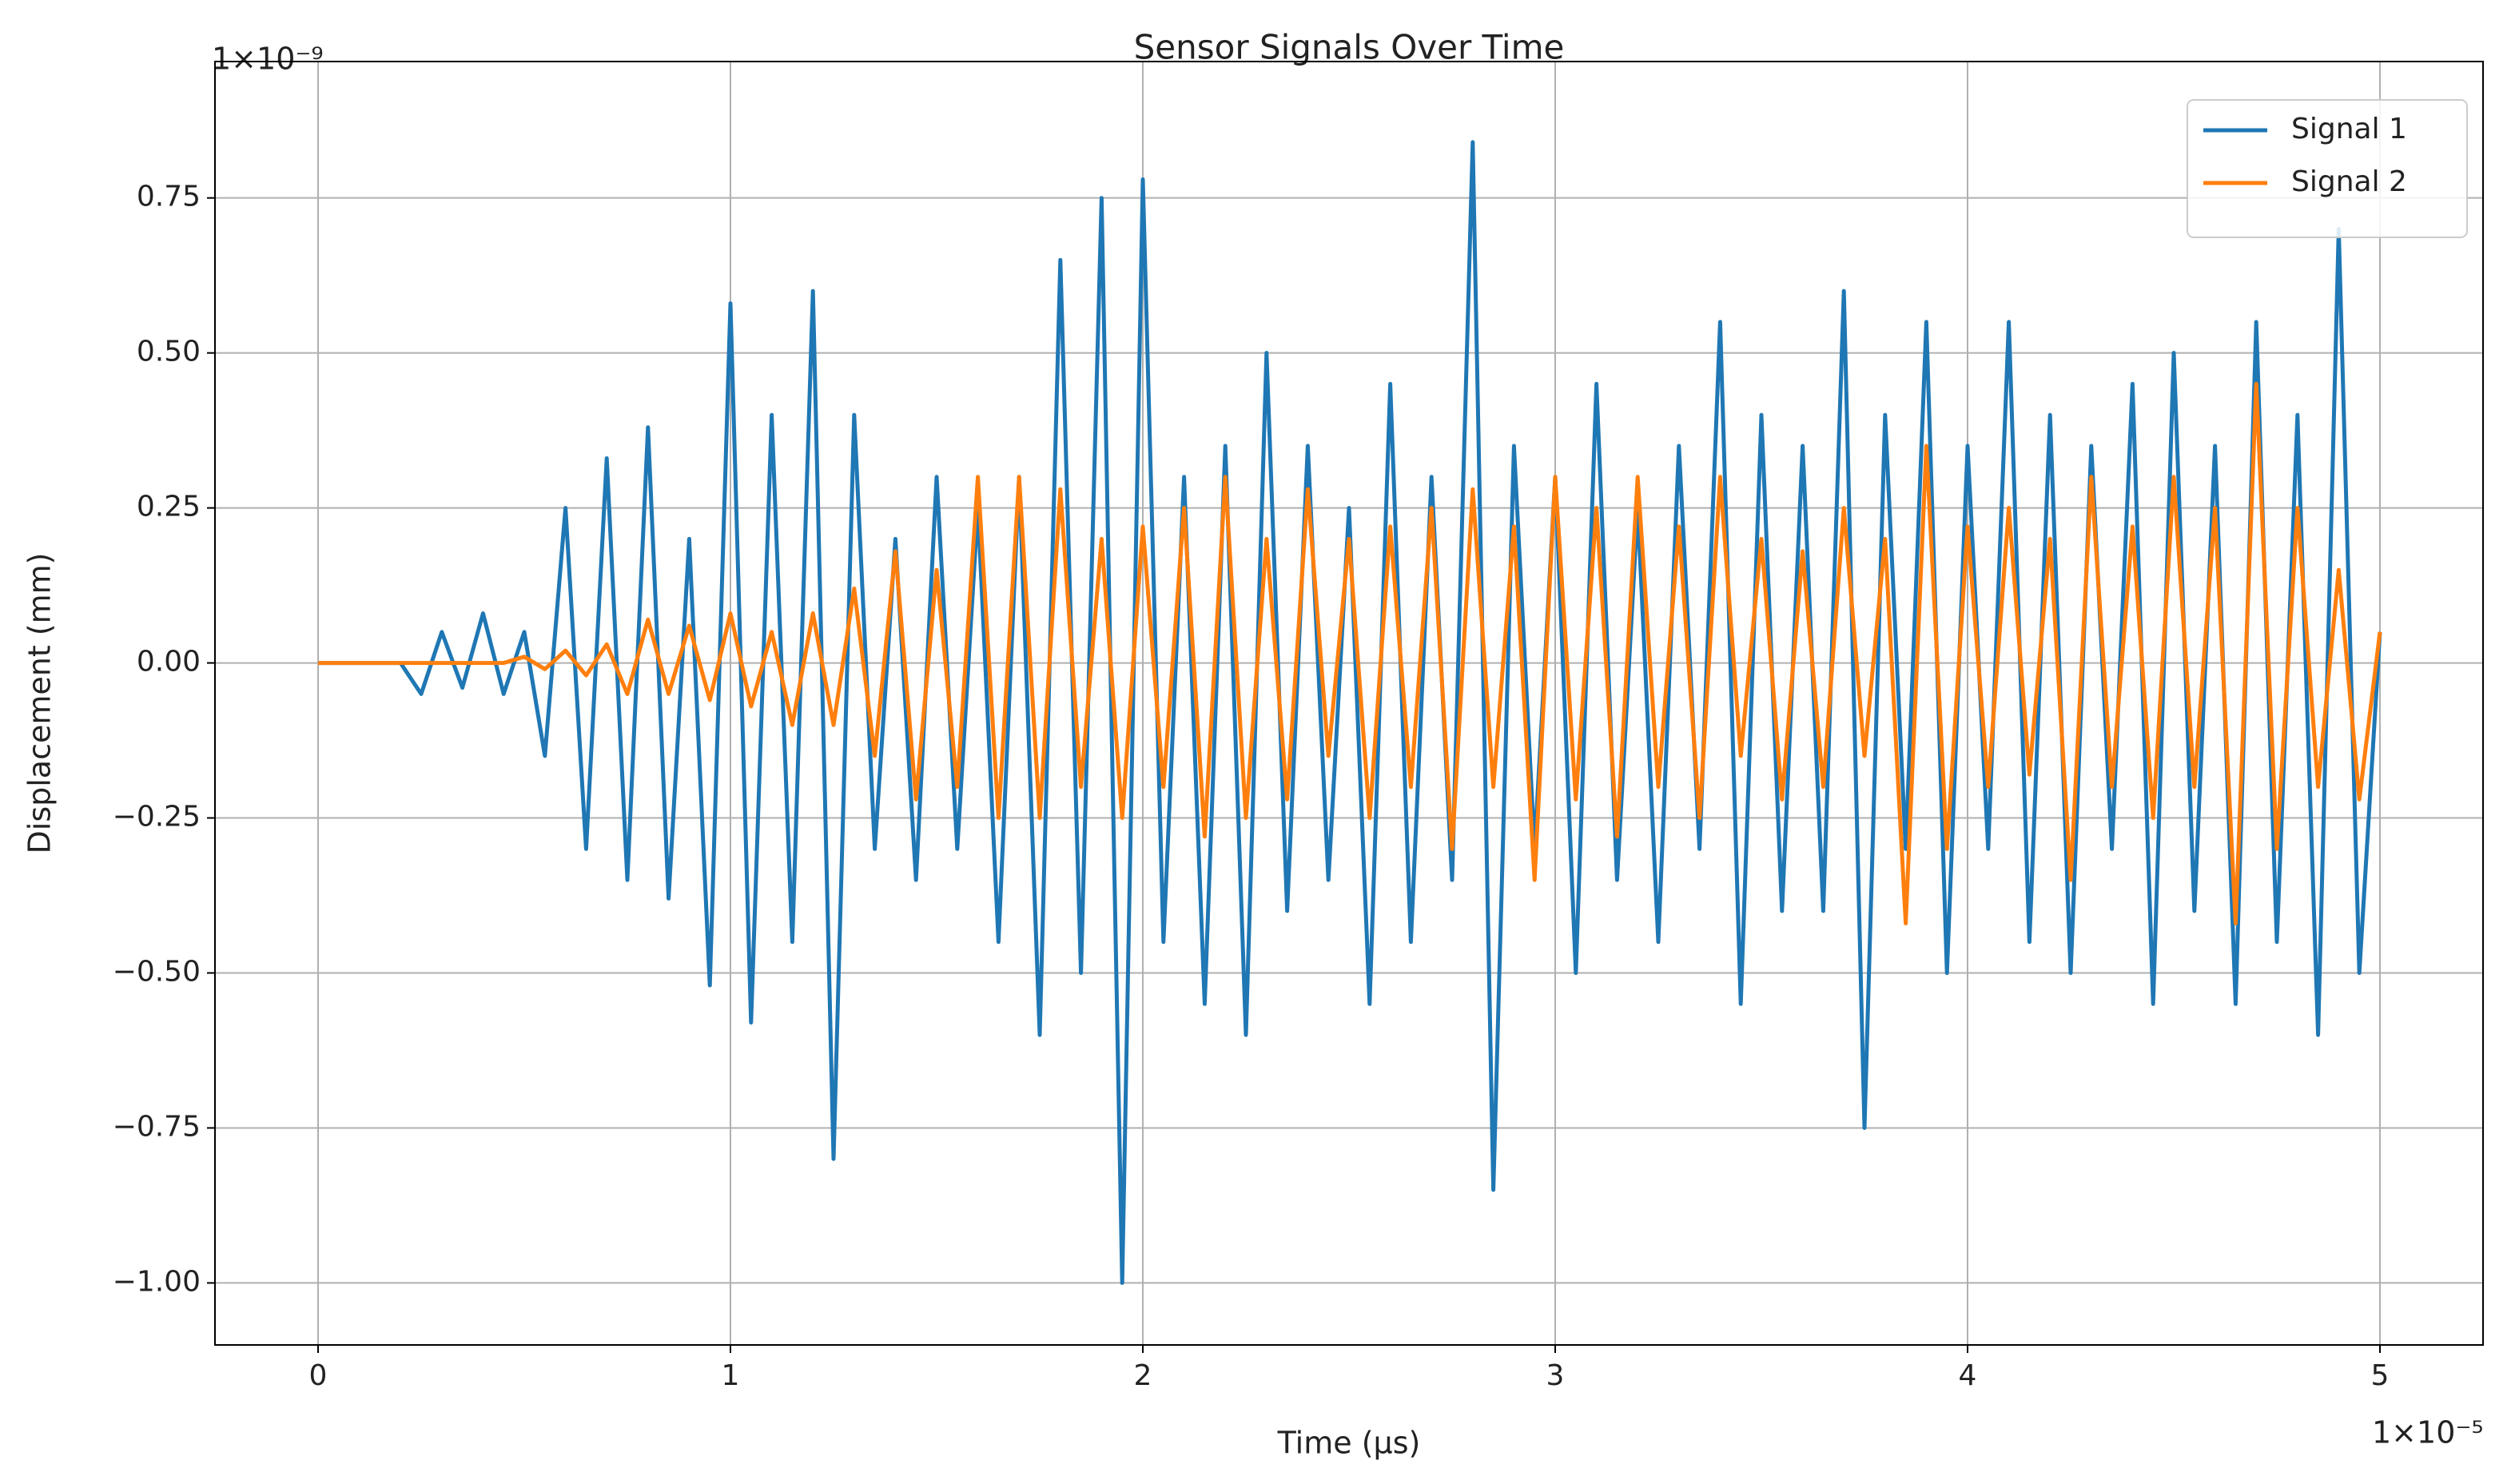 The width and height of the screenshot is (2519, 1484). Describe the element at coordinates (2428, 1433) in the screenshot. I see `x-offset-text: 1×10⁻⁵` at that location.